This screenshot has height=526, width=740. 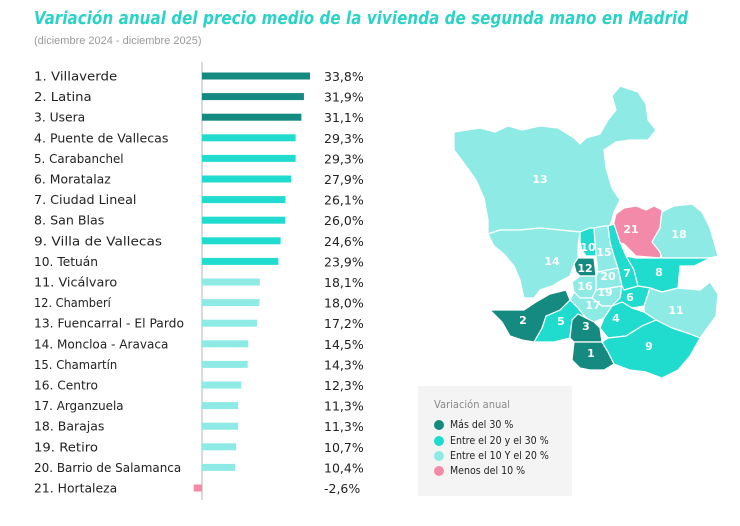 I want to click on category-label: 2. Latina, so click(x=63, y=96).